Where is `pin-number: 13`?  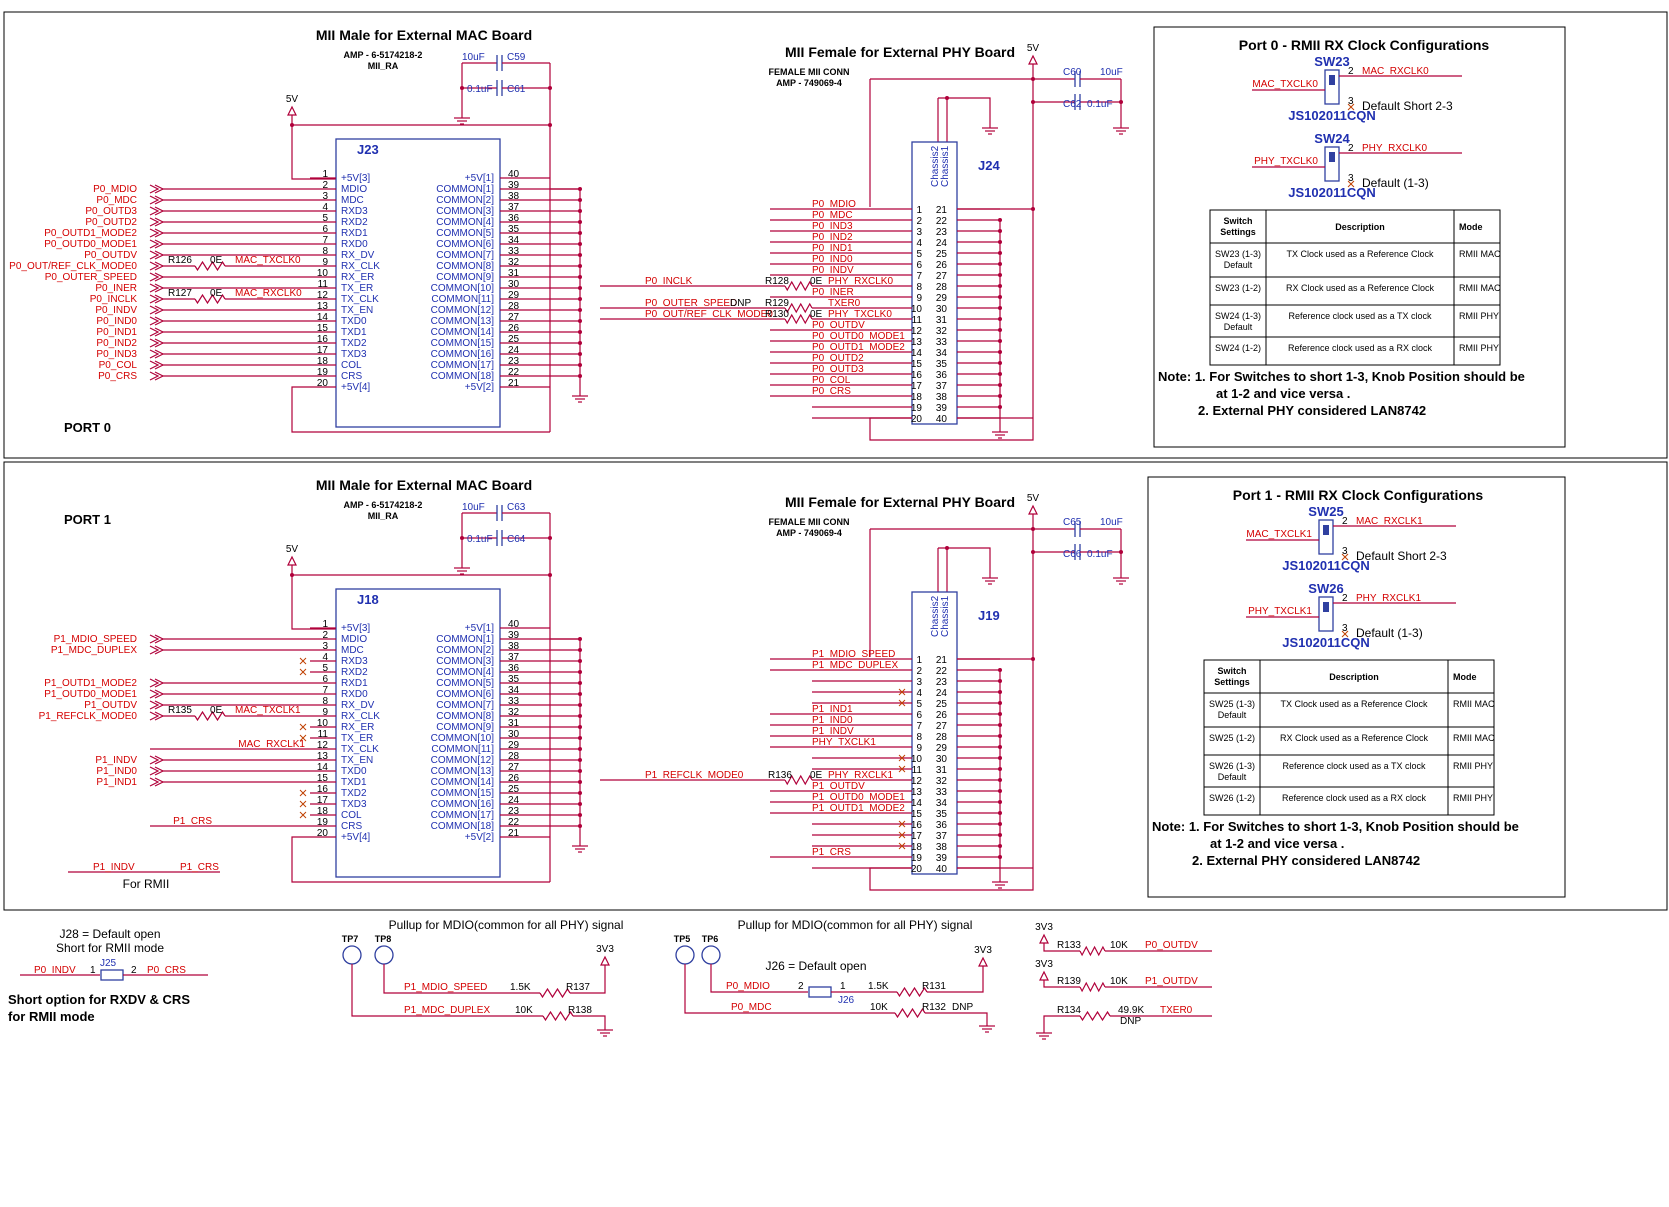
pin-number: 13 is located at coordinates (917, 792).